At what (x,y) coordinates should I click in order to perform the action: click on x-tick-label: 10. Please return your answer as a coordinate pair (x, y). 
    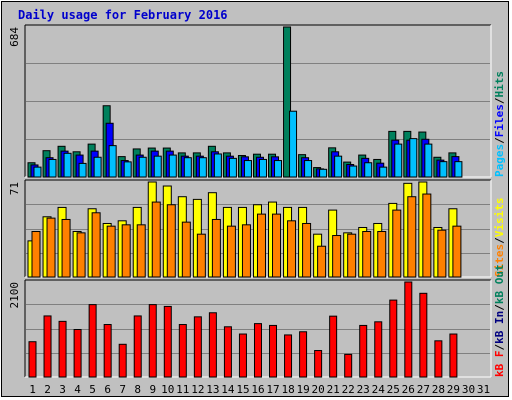
    Looking at the image, I should click on (167, 389).